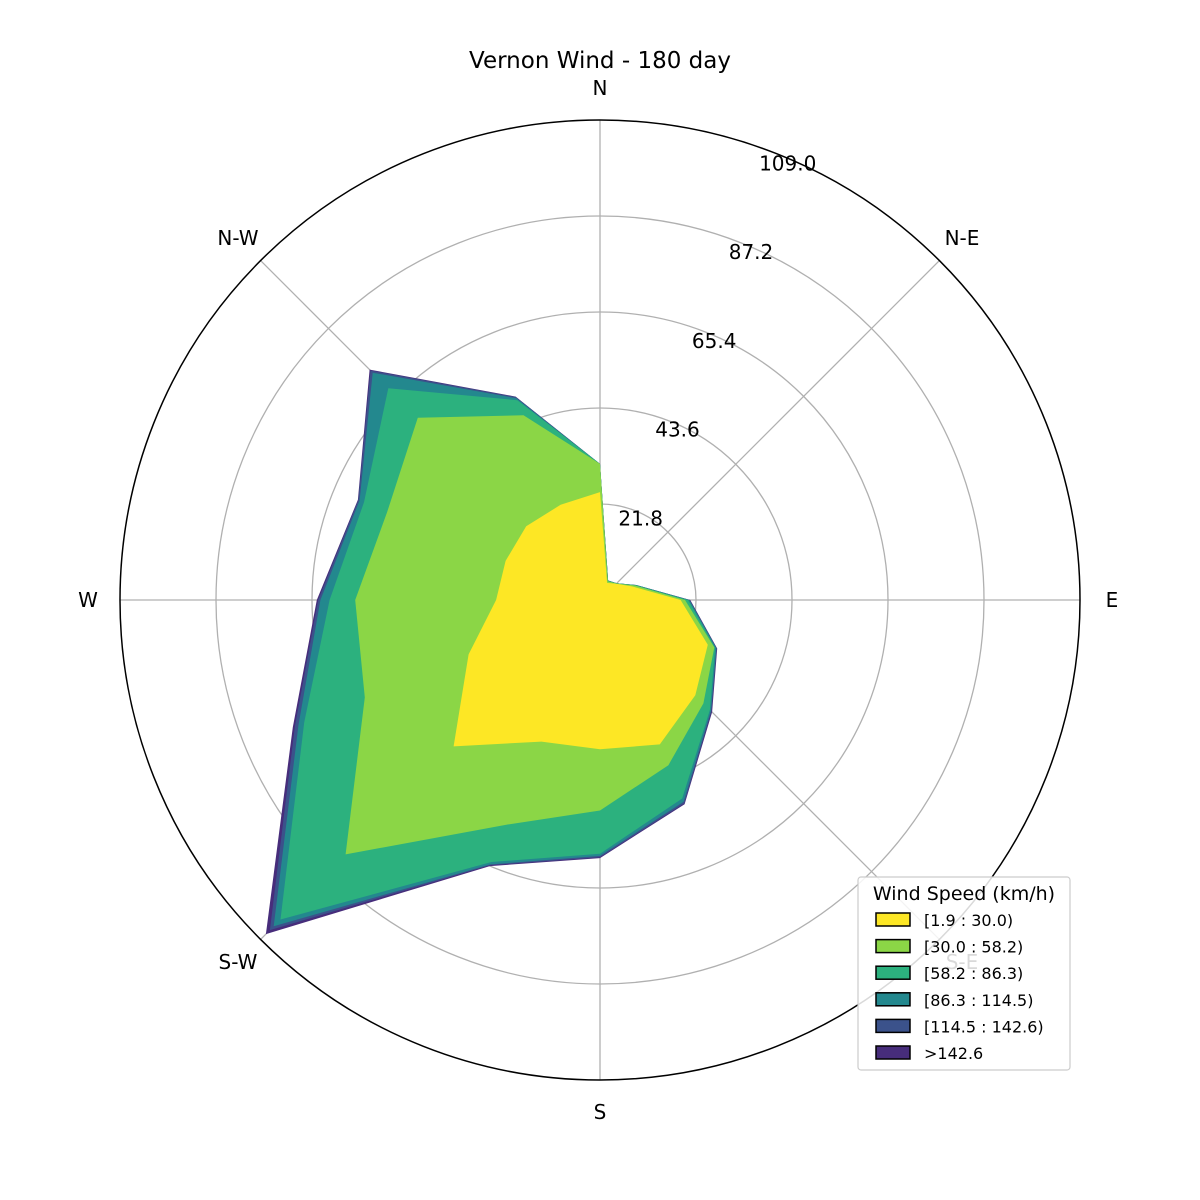  I want to click on radial-tick-label: 109.0, so click(787, 164).